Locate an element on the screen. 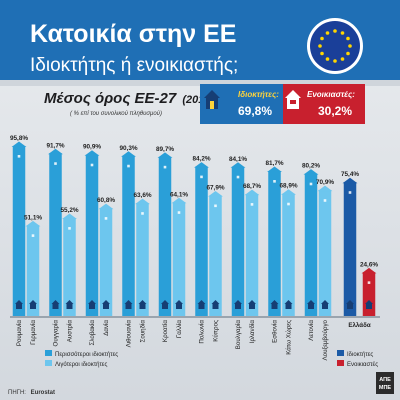  country-3-roof is located at coordinates (55, 151).